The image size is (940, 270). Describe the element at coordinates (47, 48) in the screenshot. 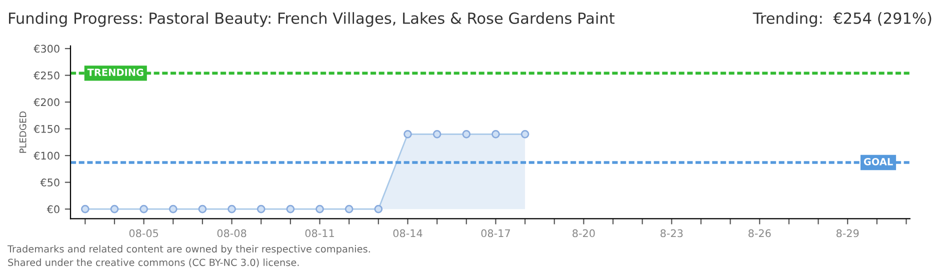

I see `y-tick-label: €300` at that location.